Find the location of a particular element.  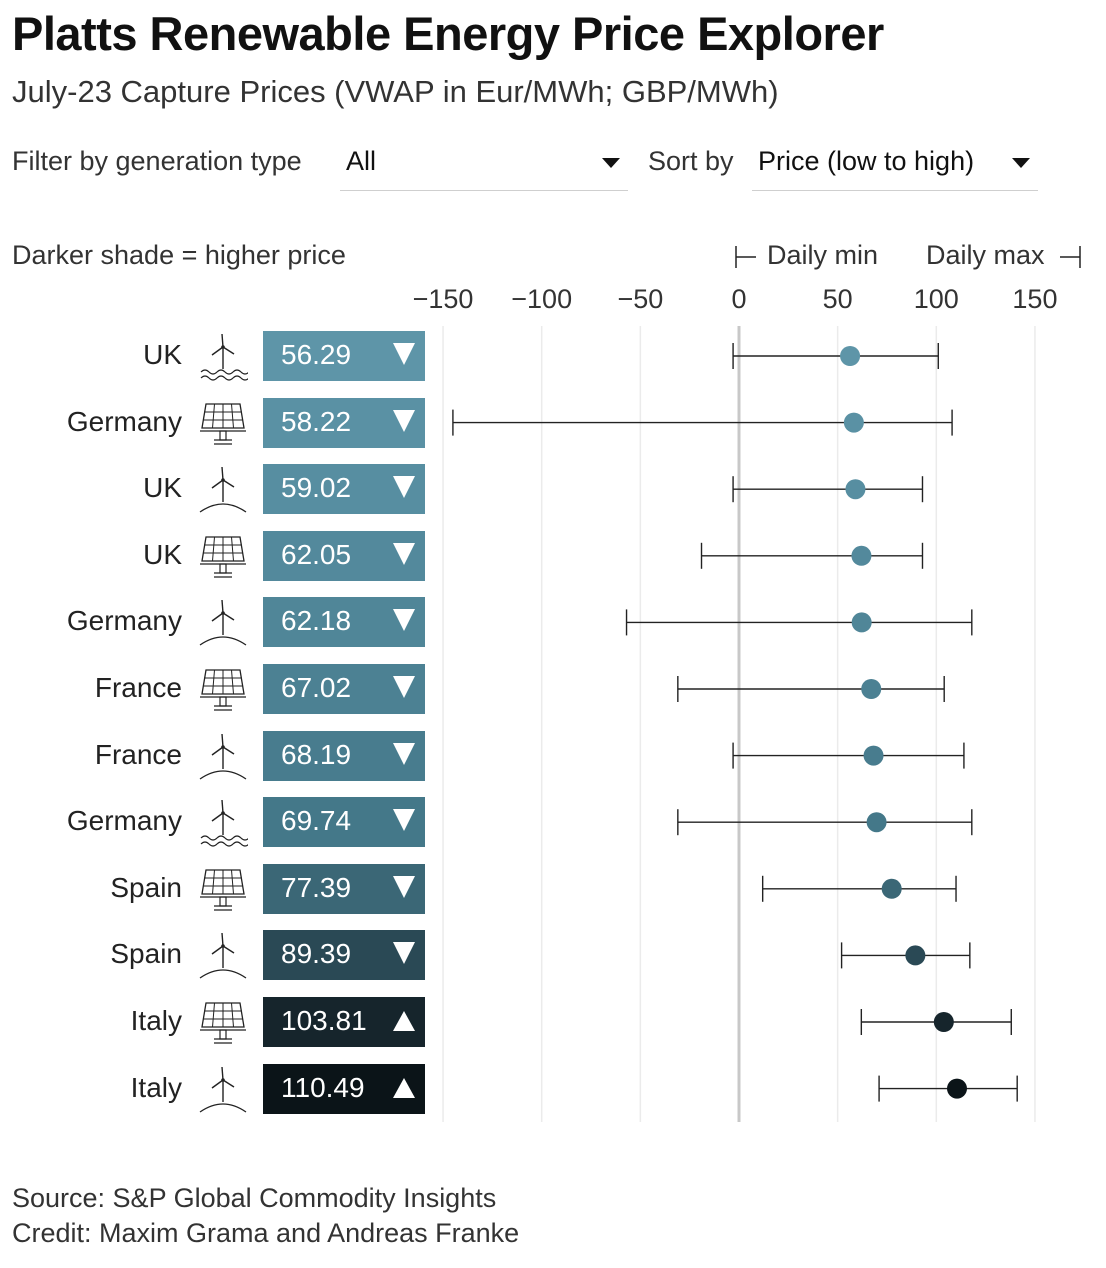

price-badge: 62.18 is located at coordinates (344, 622).